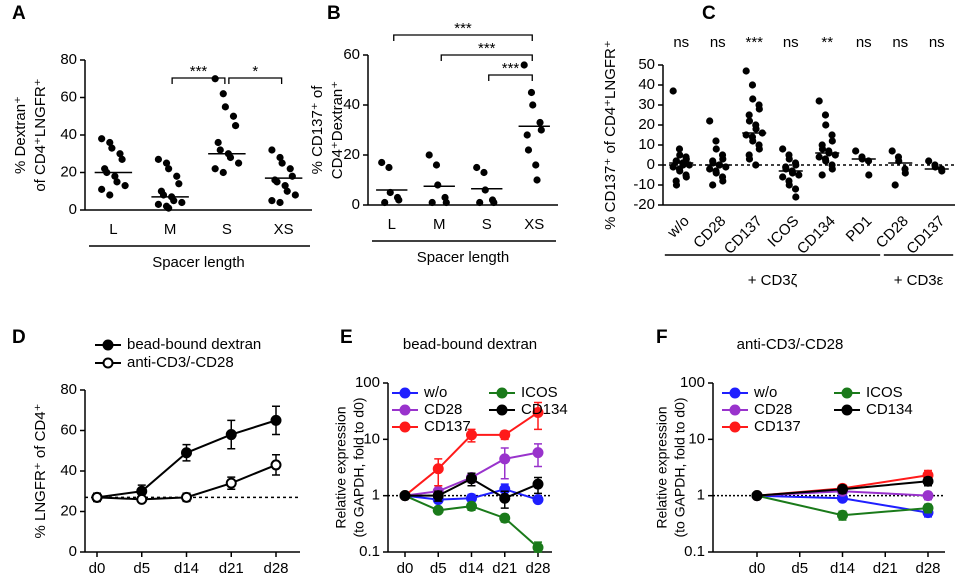 The width and height of the screenshot is (965, 576). Describe the element at coordinates (644, 204) in the screenshot. I see `y-tick-label: -20` at that location.